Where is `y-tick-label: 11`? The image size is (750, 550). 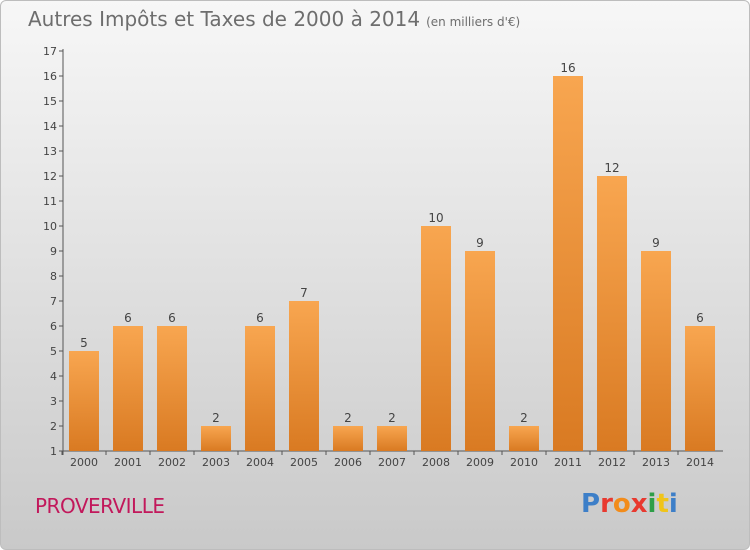 y-tick-label: 11 is located at coordinates (50, 201).